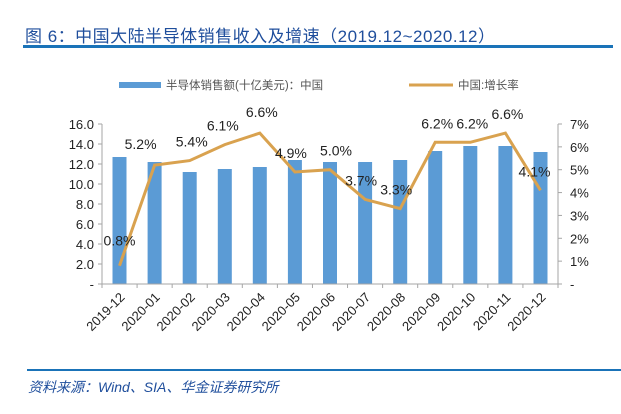  What do you see at coordinates (579, 170) in the screenshot?
I see `right-axis-tick-label: 5%` at bounding box center [579, 170].